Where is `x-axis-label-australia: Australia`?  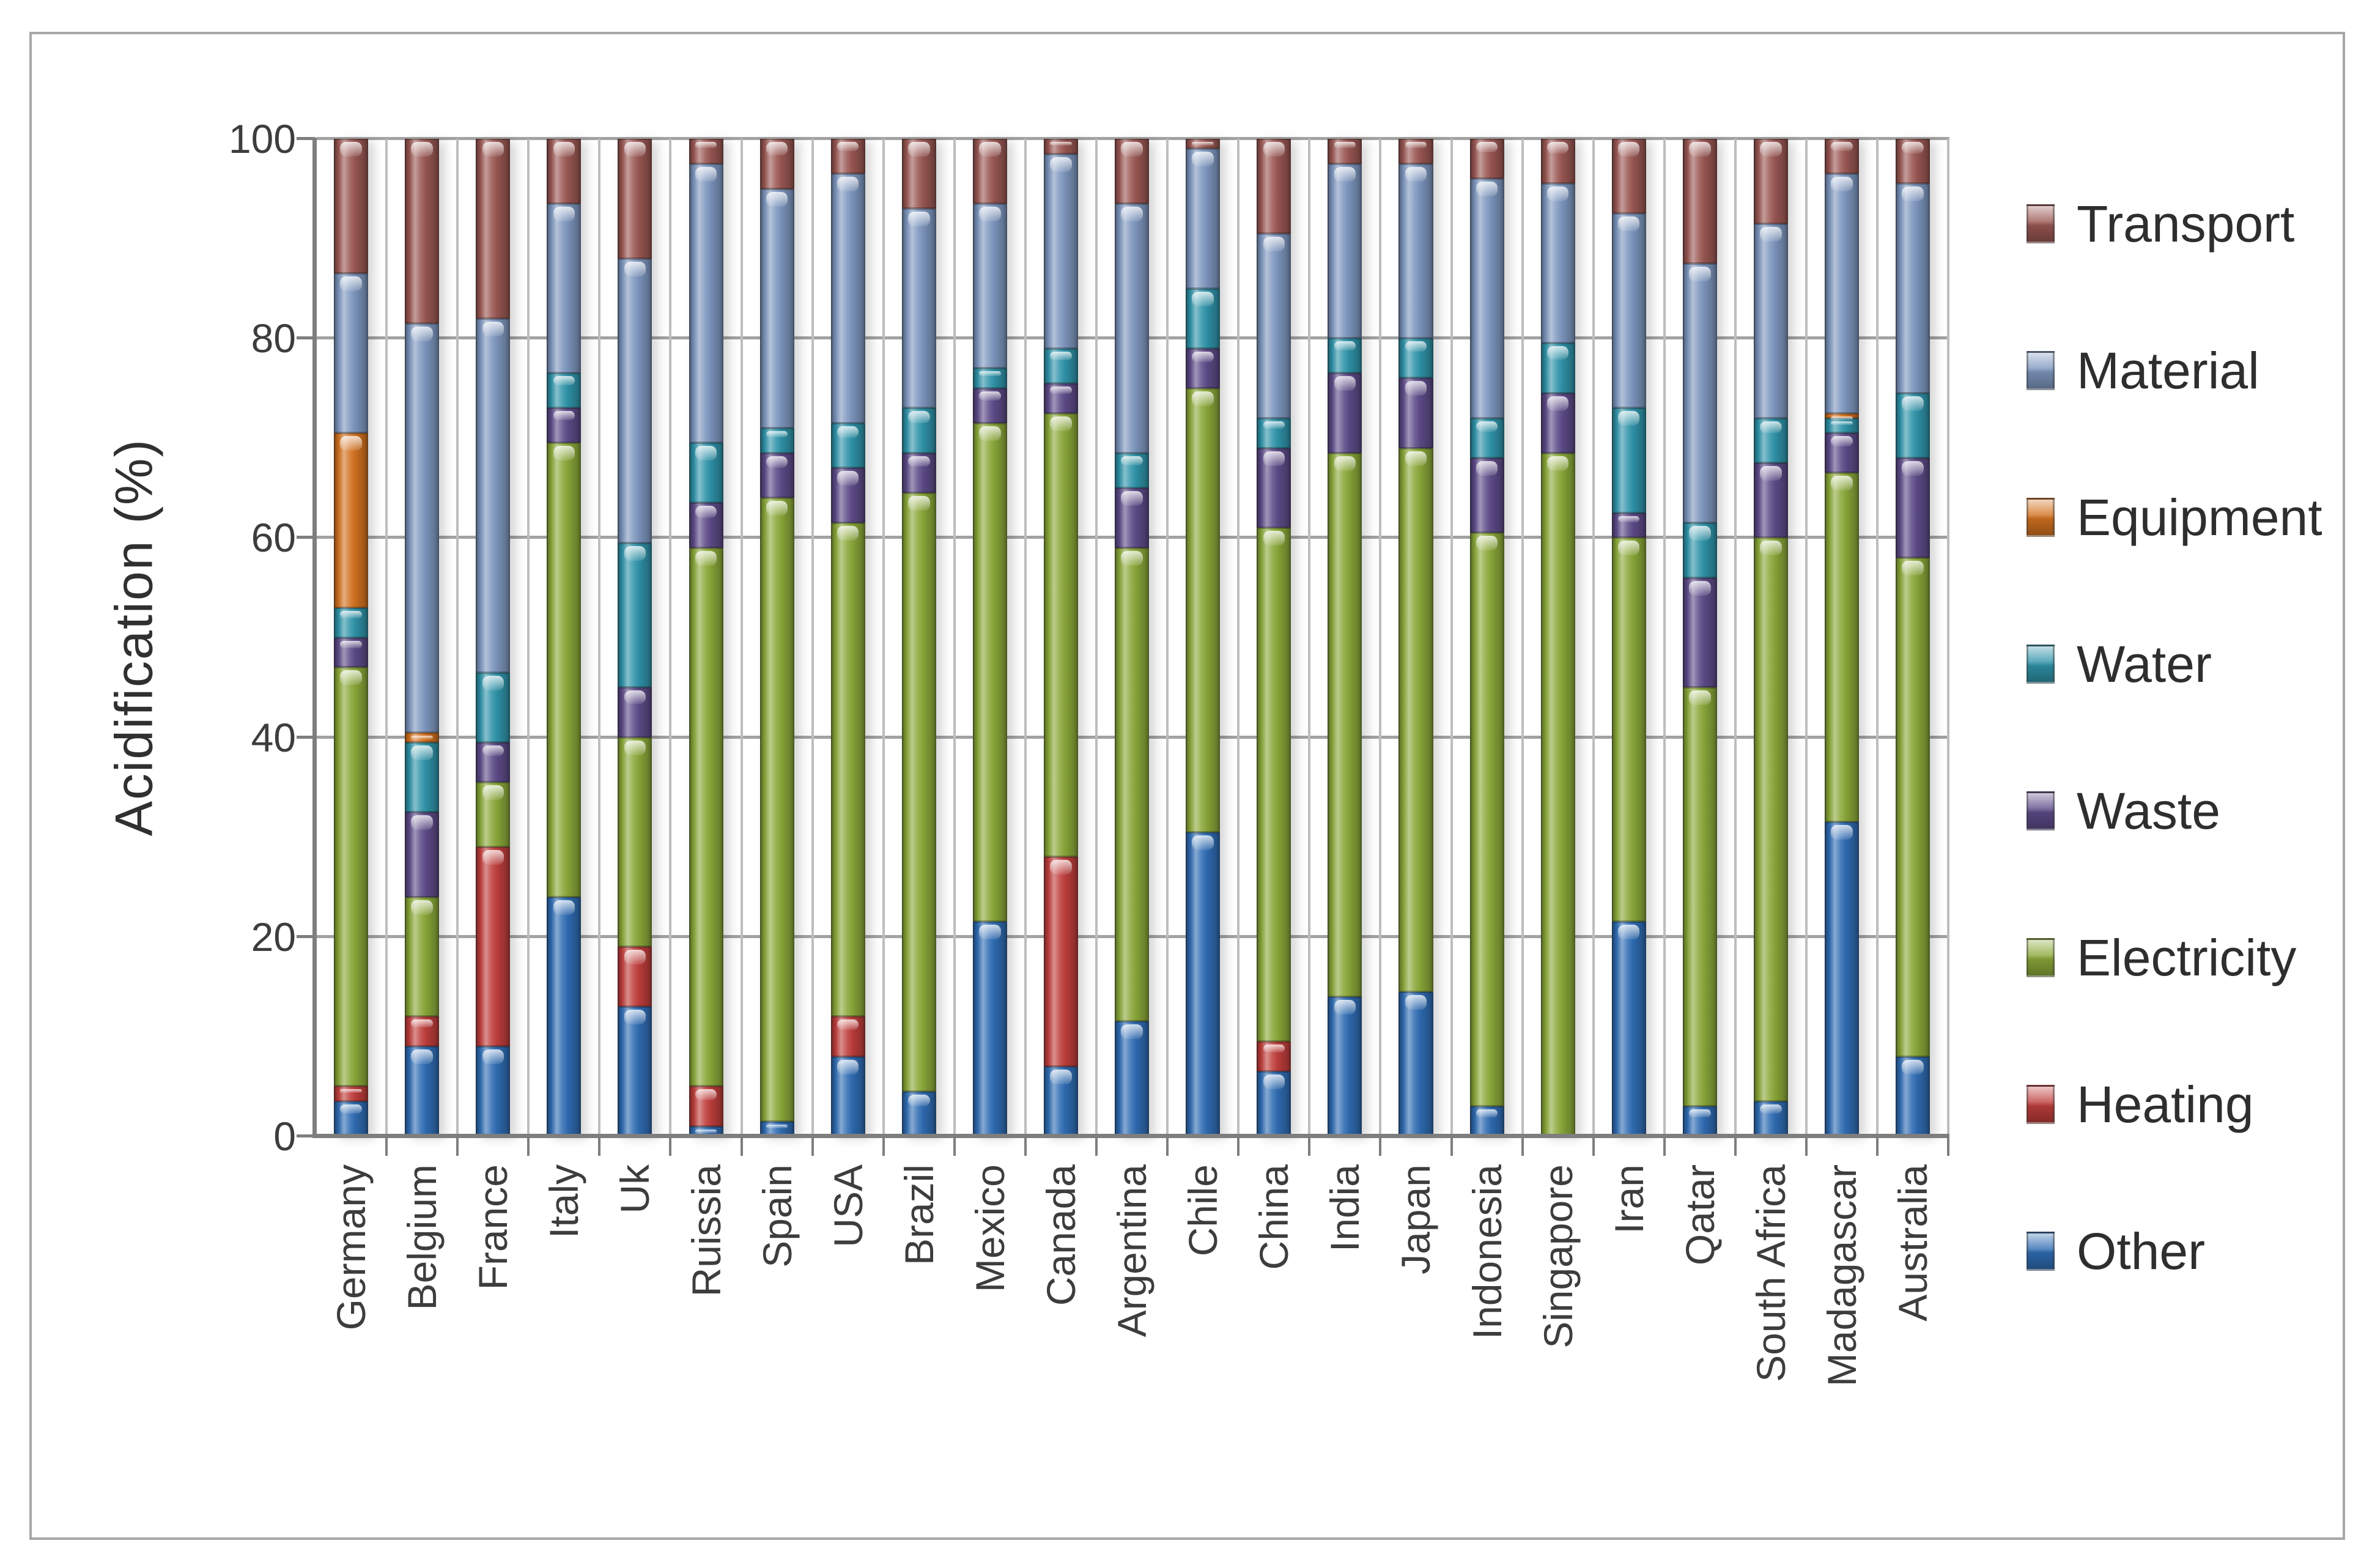
x-axis-label-australia: Australia is located at coordinates (1913, 1243).